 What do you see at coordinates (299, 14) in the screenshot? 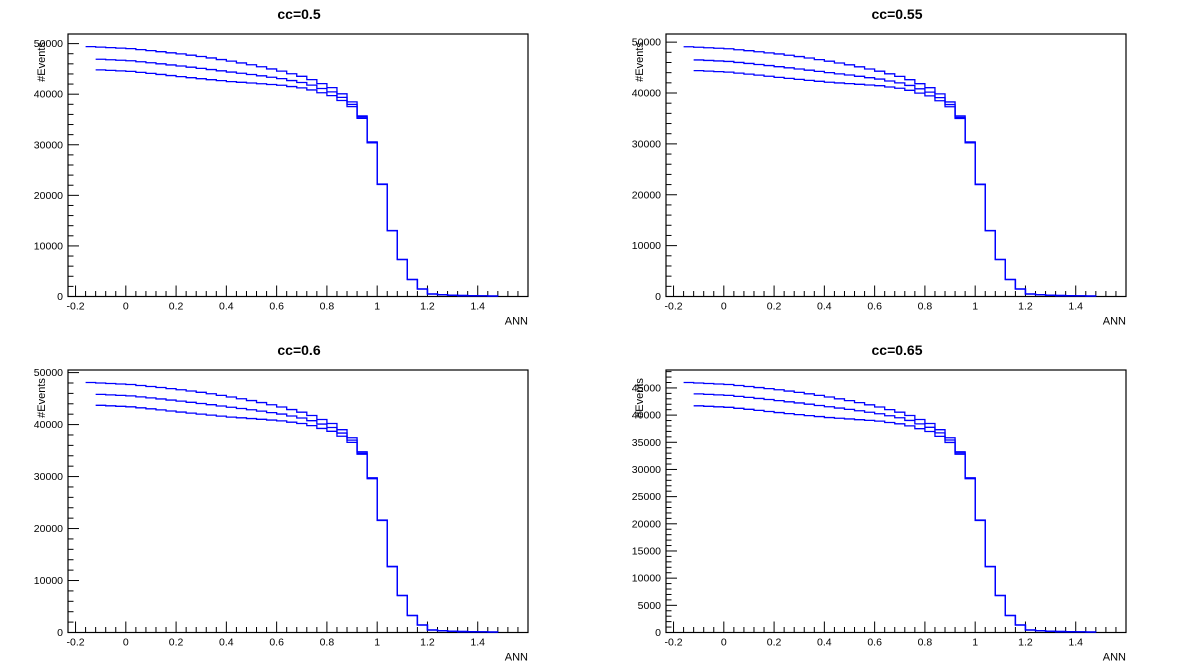
I see `plot-title: cc=0.5` at bounding box center [299, 14].